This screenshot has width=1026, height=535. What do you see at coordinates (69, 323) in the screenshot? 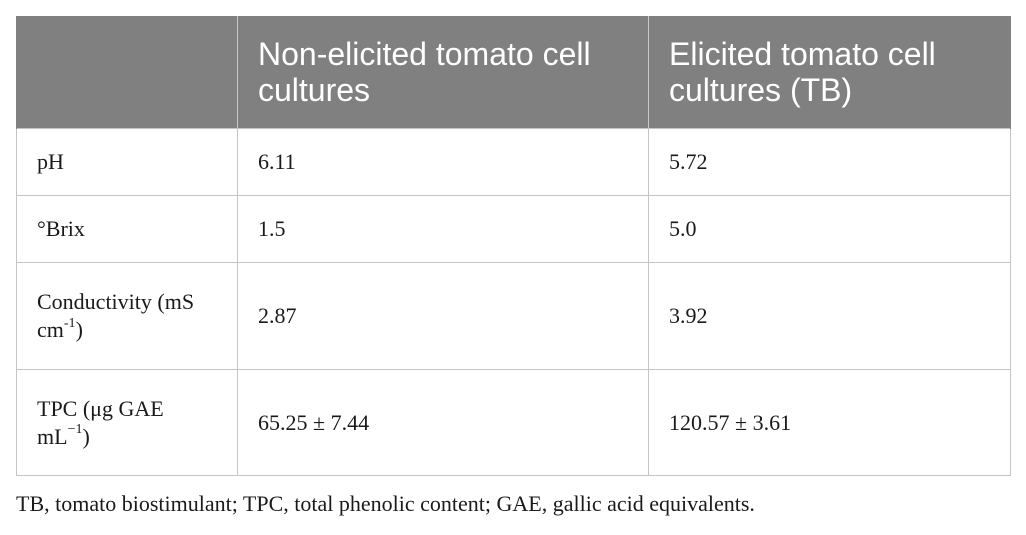
I see `row-label-superscript: -1` at bounding box center [69, 323].